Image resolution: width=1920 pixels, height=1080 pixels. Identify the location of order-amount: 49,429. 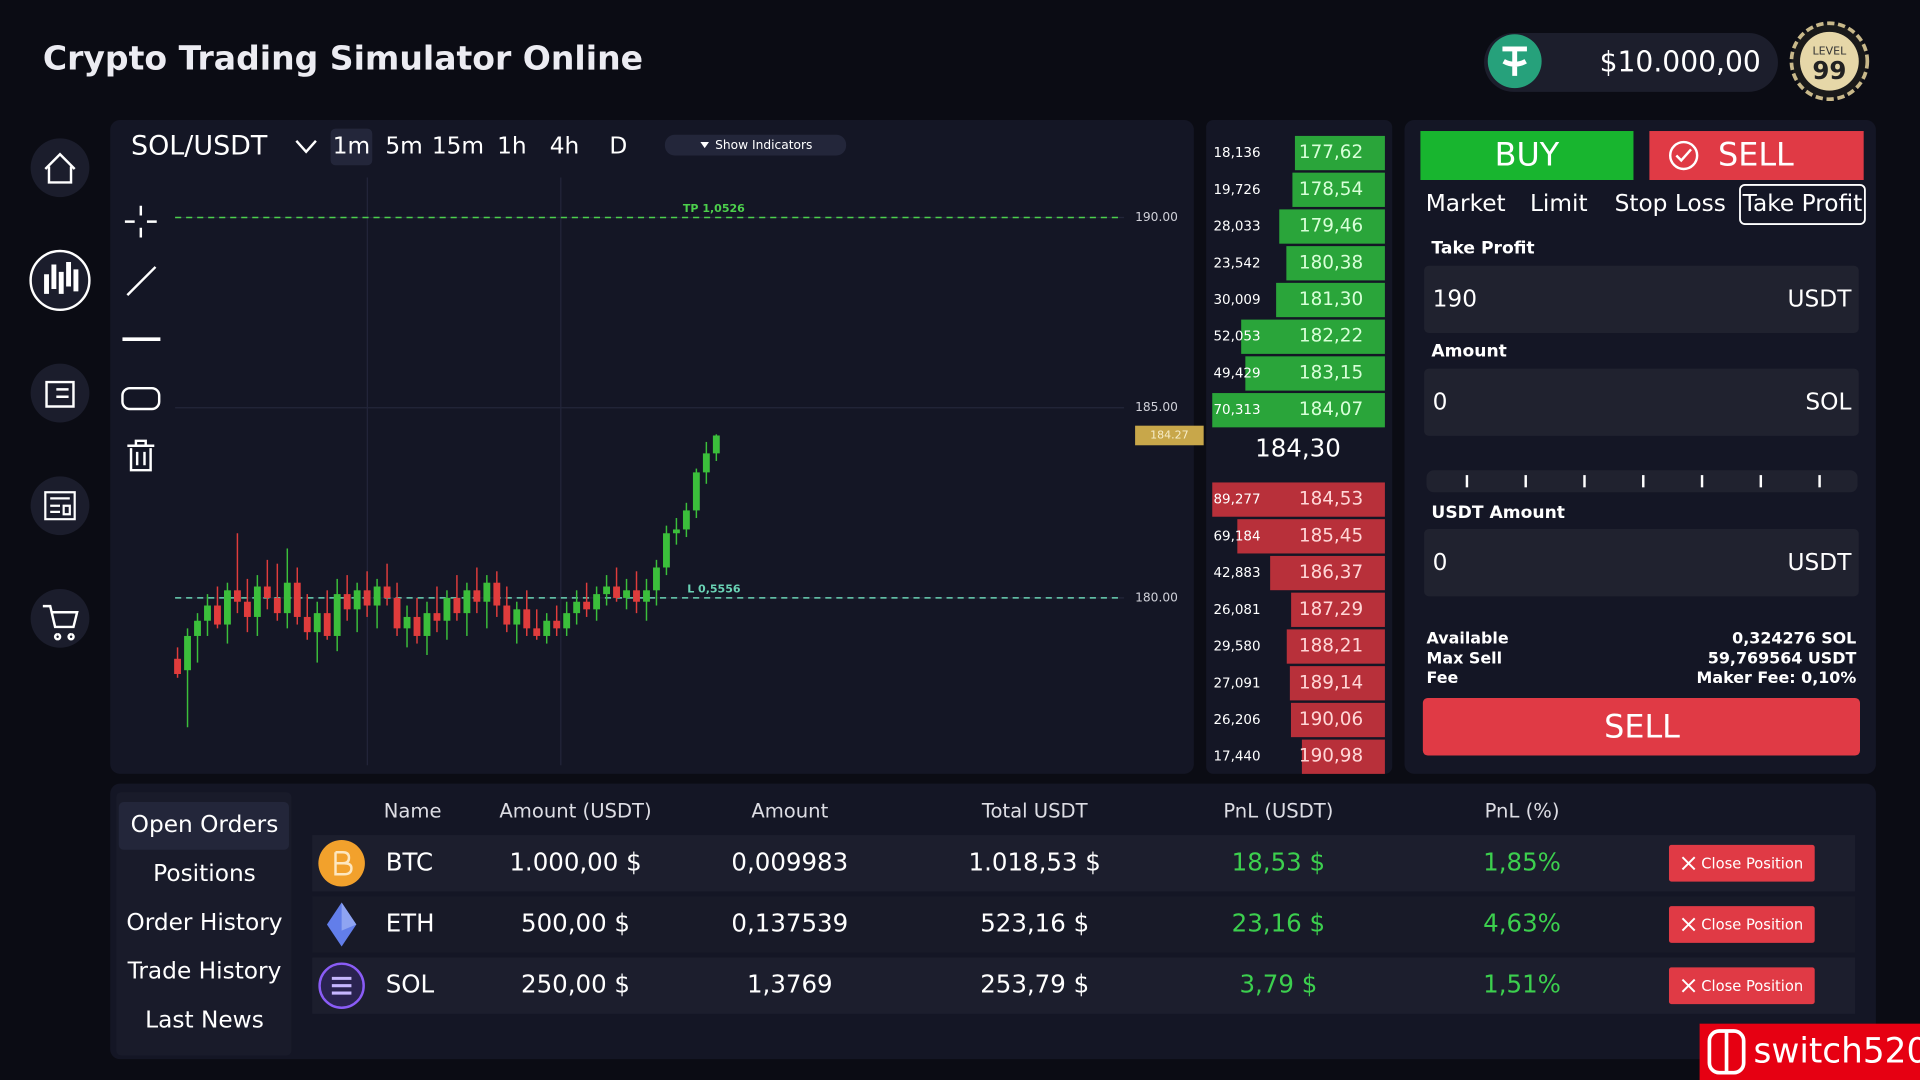
(1236, 373).